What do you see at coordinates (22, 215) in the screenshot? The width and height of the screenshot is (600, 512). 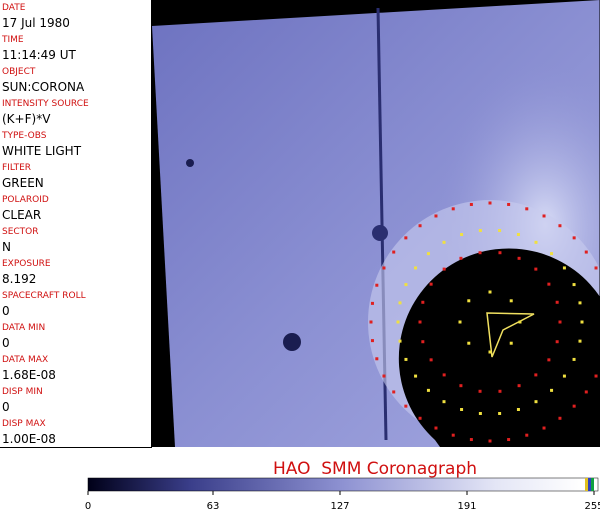 I see `field-value: CLEAR` at bounding box center [22, 215].